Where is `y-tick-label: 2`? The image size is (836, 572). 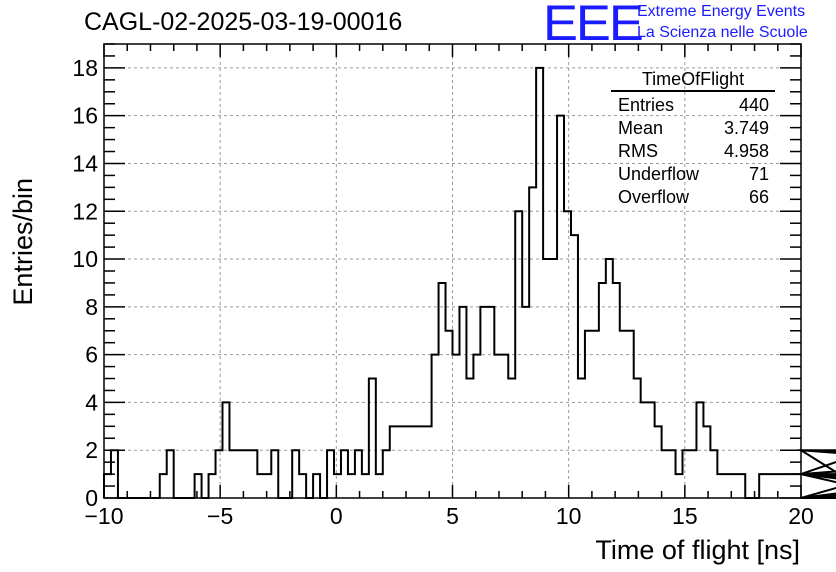 y-tick-label: 2 is located at coordinates (91, 450).